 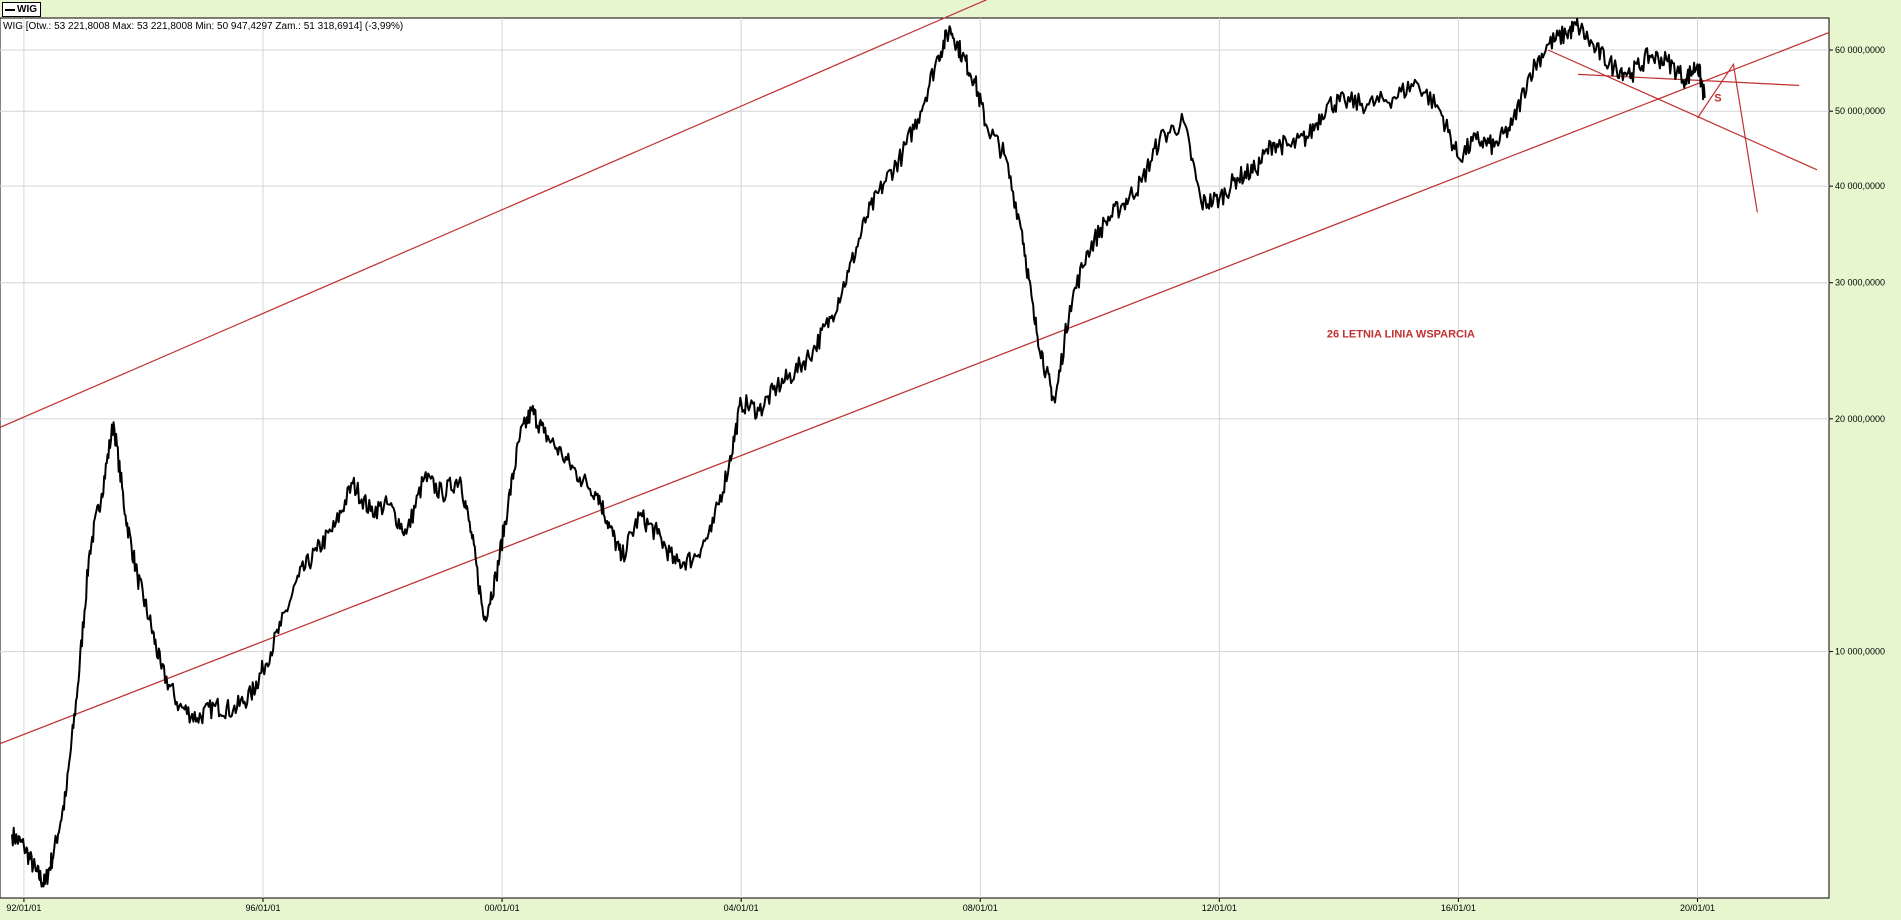 What do you see at coordinates (1860, 419) in the screenshot?
I see `y-tick-label: 20 000,0000` at bounding box center [1860, 419].